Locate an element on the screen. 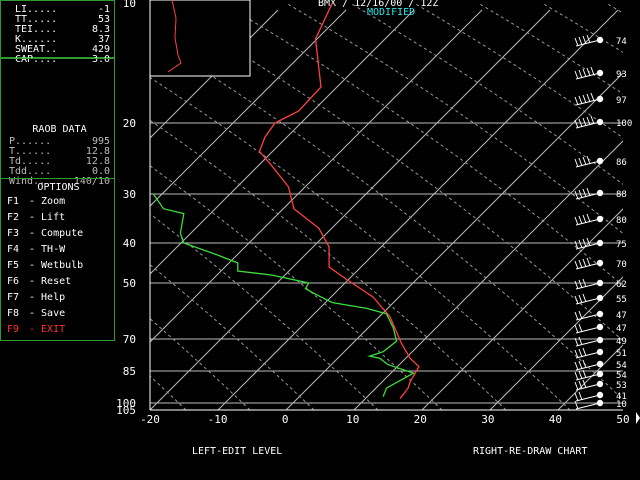 This screenshot has height=480, width=640. option-key: F9 is located at coordinates (13, 329).